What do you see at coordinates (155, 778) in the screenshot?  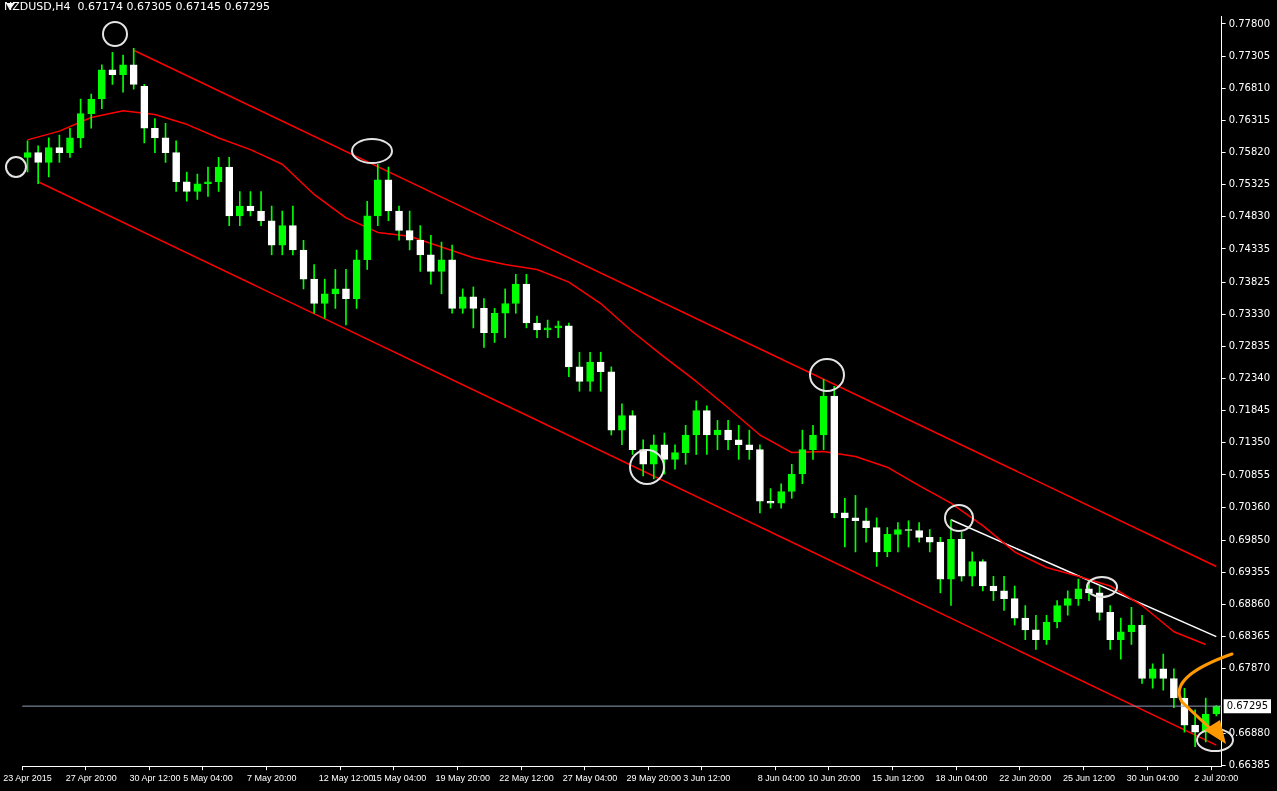 I see `x-tick-label: 30 Apr 12:00` at bounding box center [155, 778].